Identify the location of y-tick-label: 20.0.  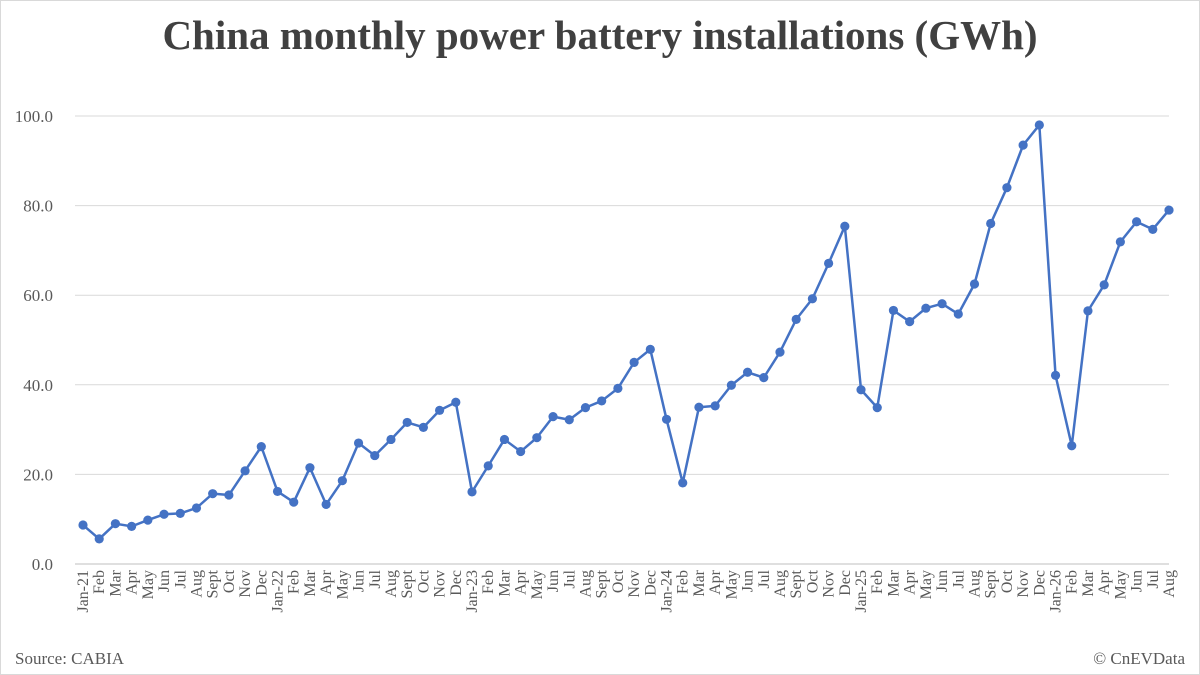
(38, 474).